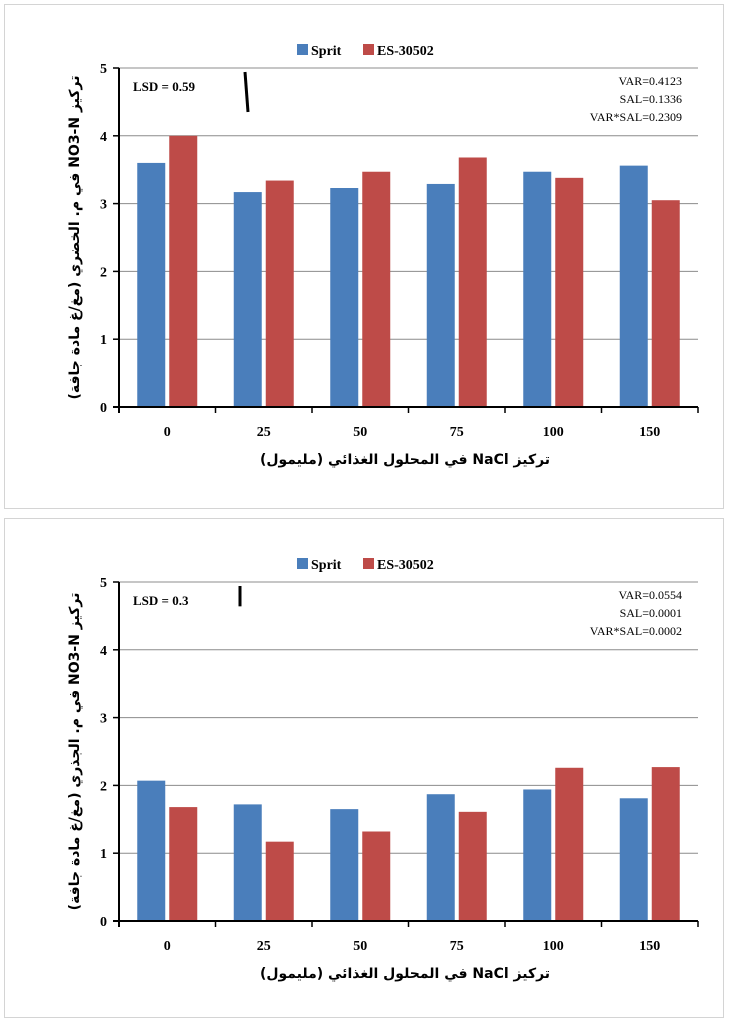 The height and width of the screenshot is (1023, 729). What do you see at coordinates (650, 595) in the screenshot?
I see `stat-label: VAR=0.0554` at bounding box center [650, 595].